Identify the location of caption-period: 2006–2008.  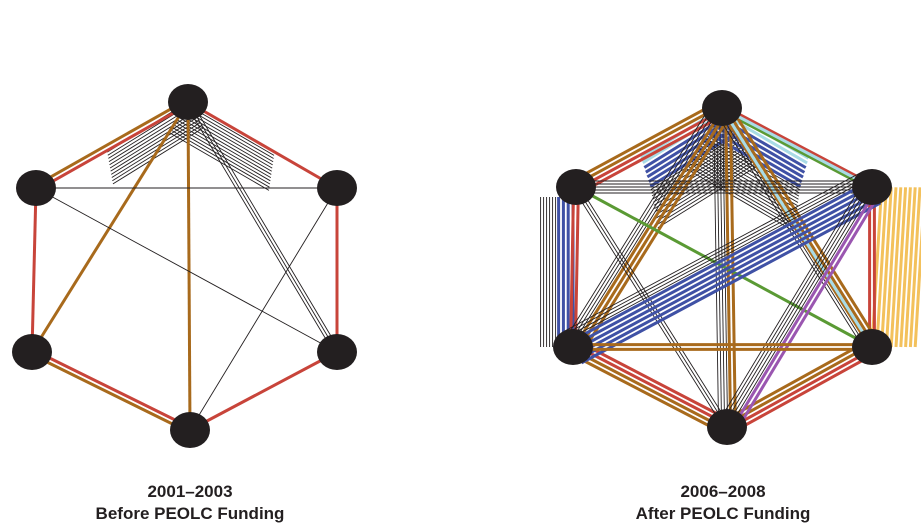
(723, 491).